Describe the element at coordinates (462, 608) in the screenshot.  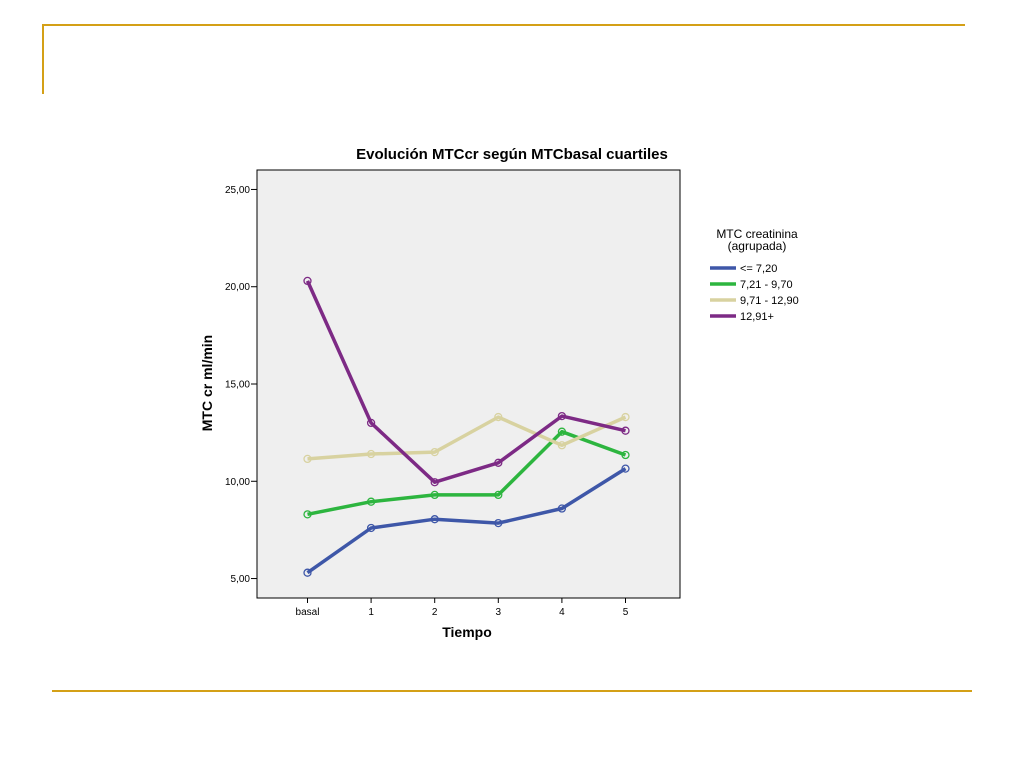
I see `x-axis: basal 1 2 3 4 5` at that location.